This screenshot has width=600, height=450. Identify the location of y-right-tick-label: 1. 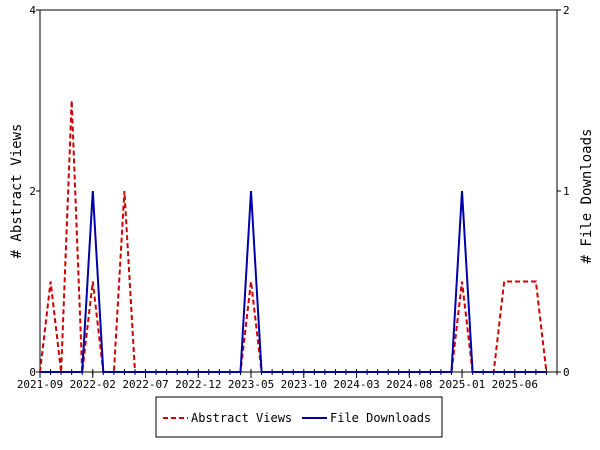
(566, 191).